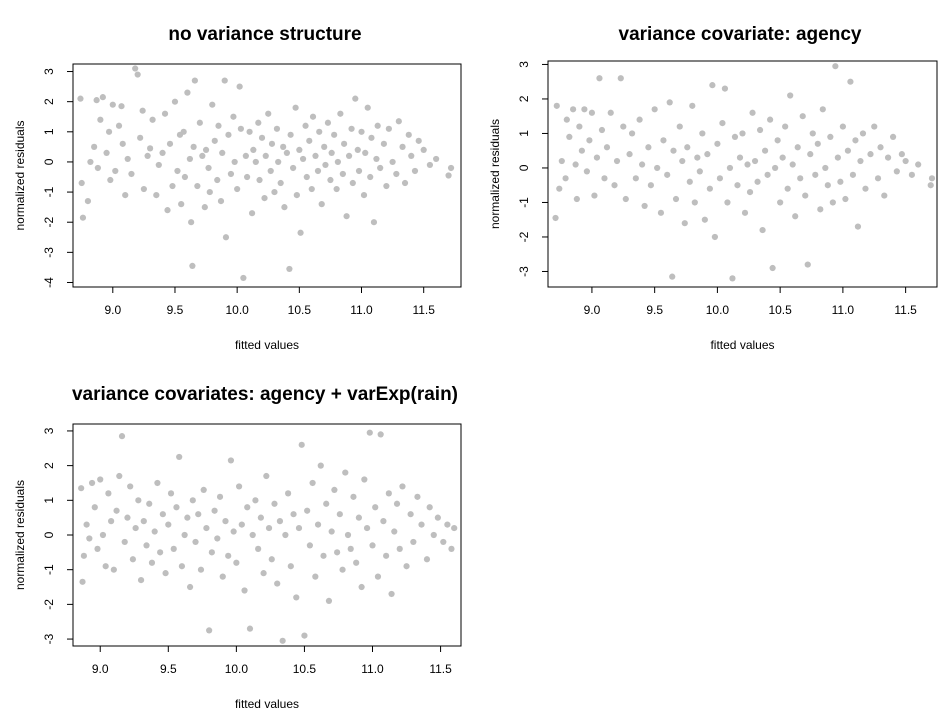 The width and height of the screenshot is (950, 720). Describe the element at coordinates (49, 252) in the screenshot. I see `y-tick-label: -3` at that location.